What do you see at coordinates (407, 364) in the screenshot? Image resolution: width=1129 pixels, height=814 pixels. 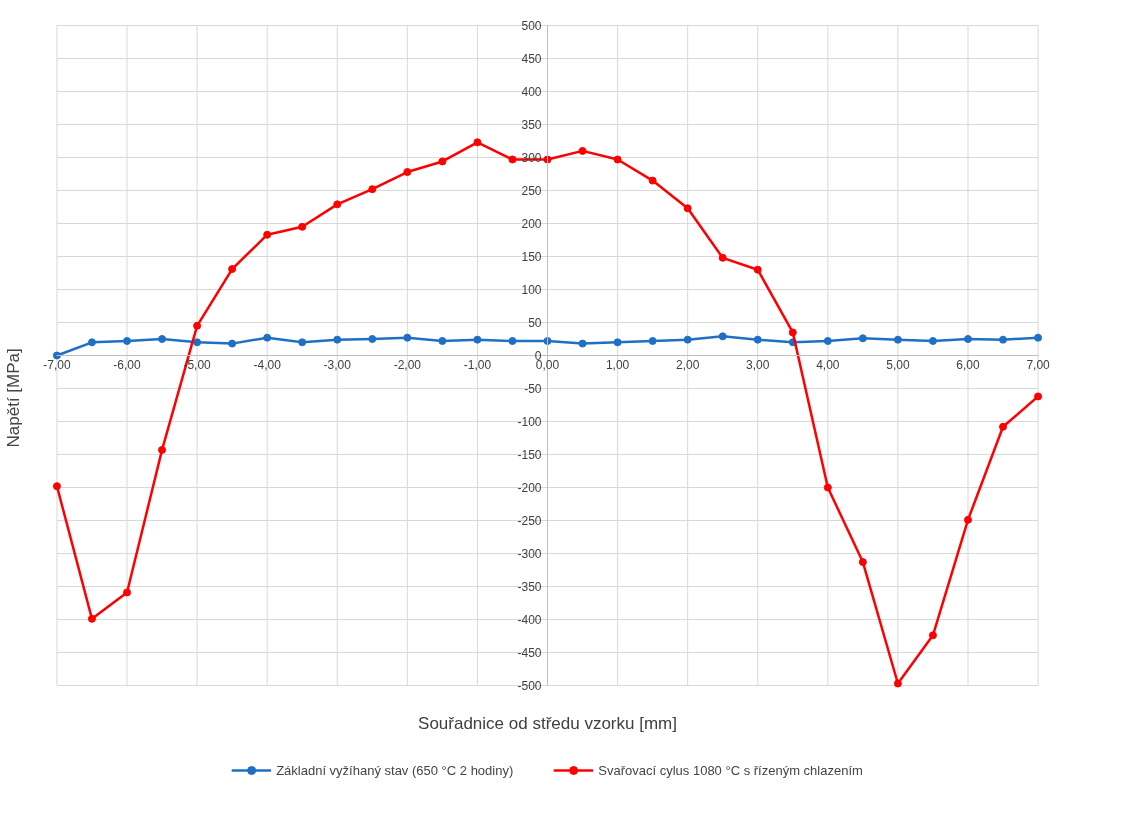 I see `x-tick-label: -2,00` at bounding box center [407, 364].